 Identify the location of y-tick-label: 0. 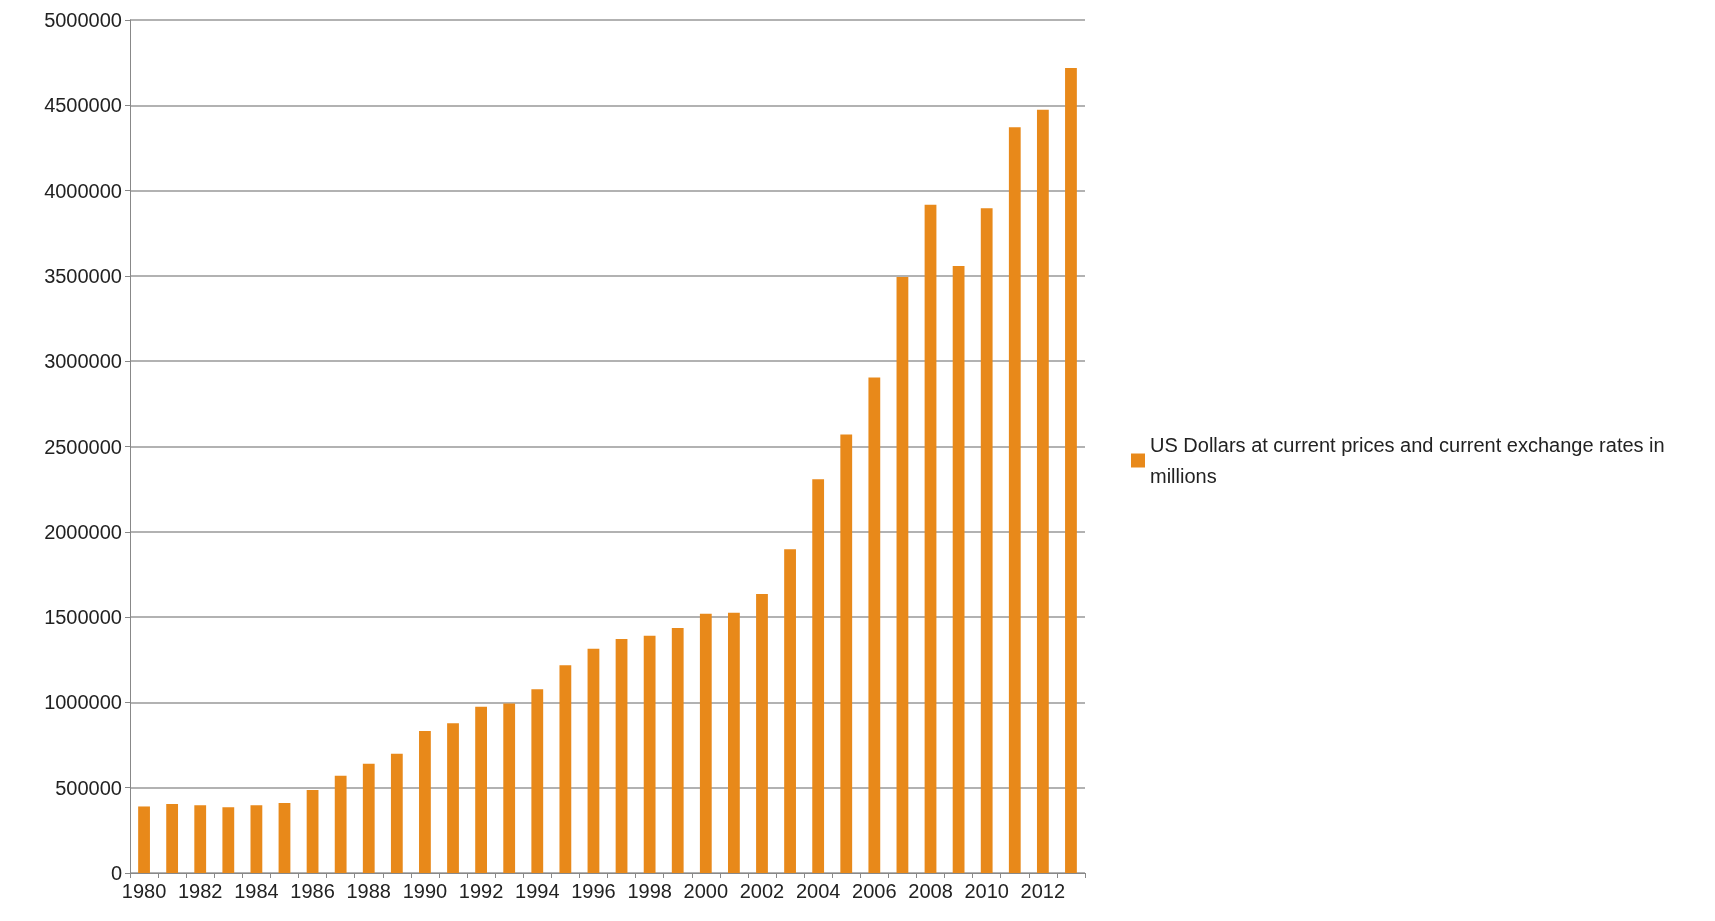
(116, 873).